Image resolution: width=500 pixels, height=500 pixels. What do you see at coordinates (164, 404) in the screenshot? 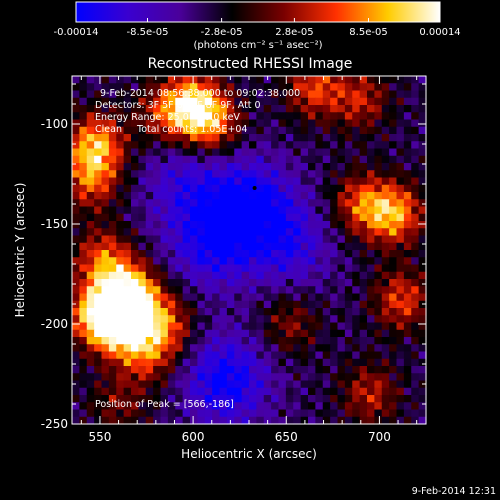
I see `annotation-peak-position: Position of Peak = [566,-186]` at bounding box center [164, 404].